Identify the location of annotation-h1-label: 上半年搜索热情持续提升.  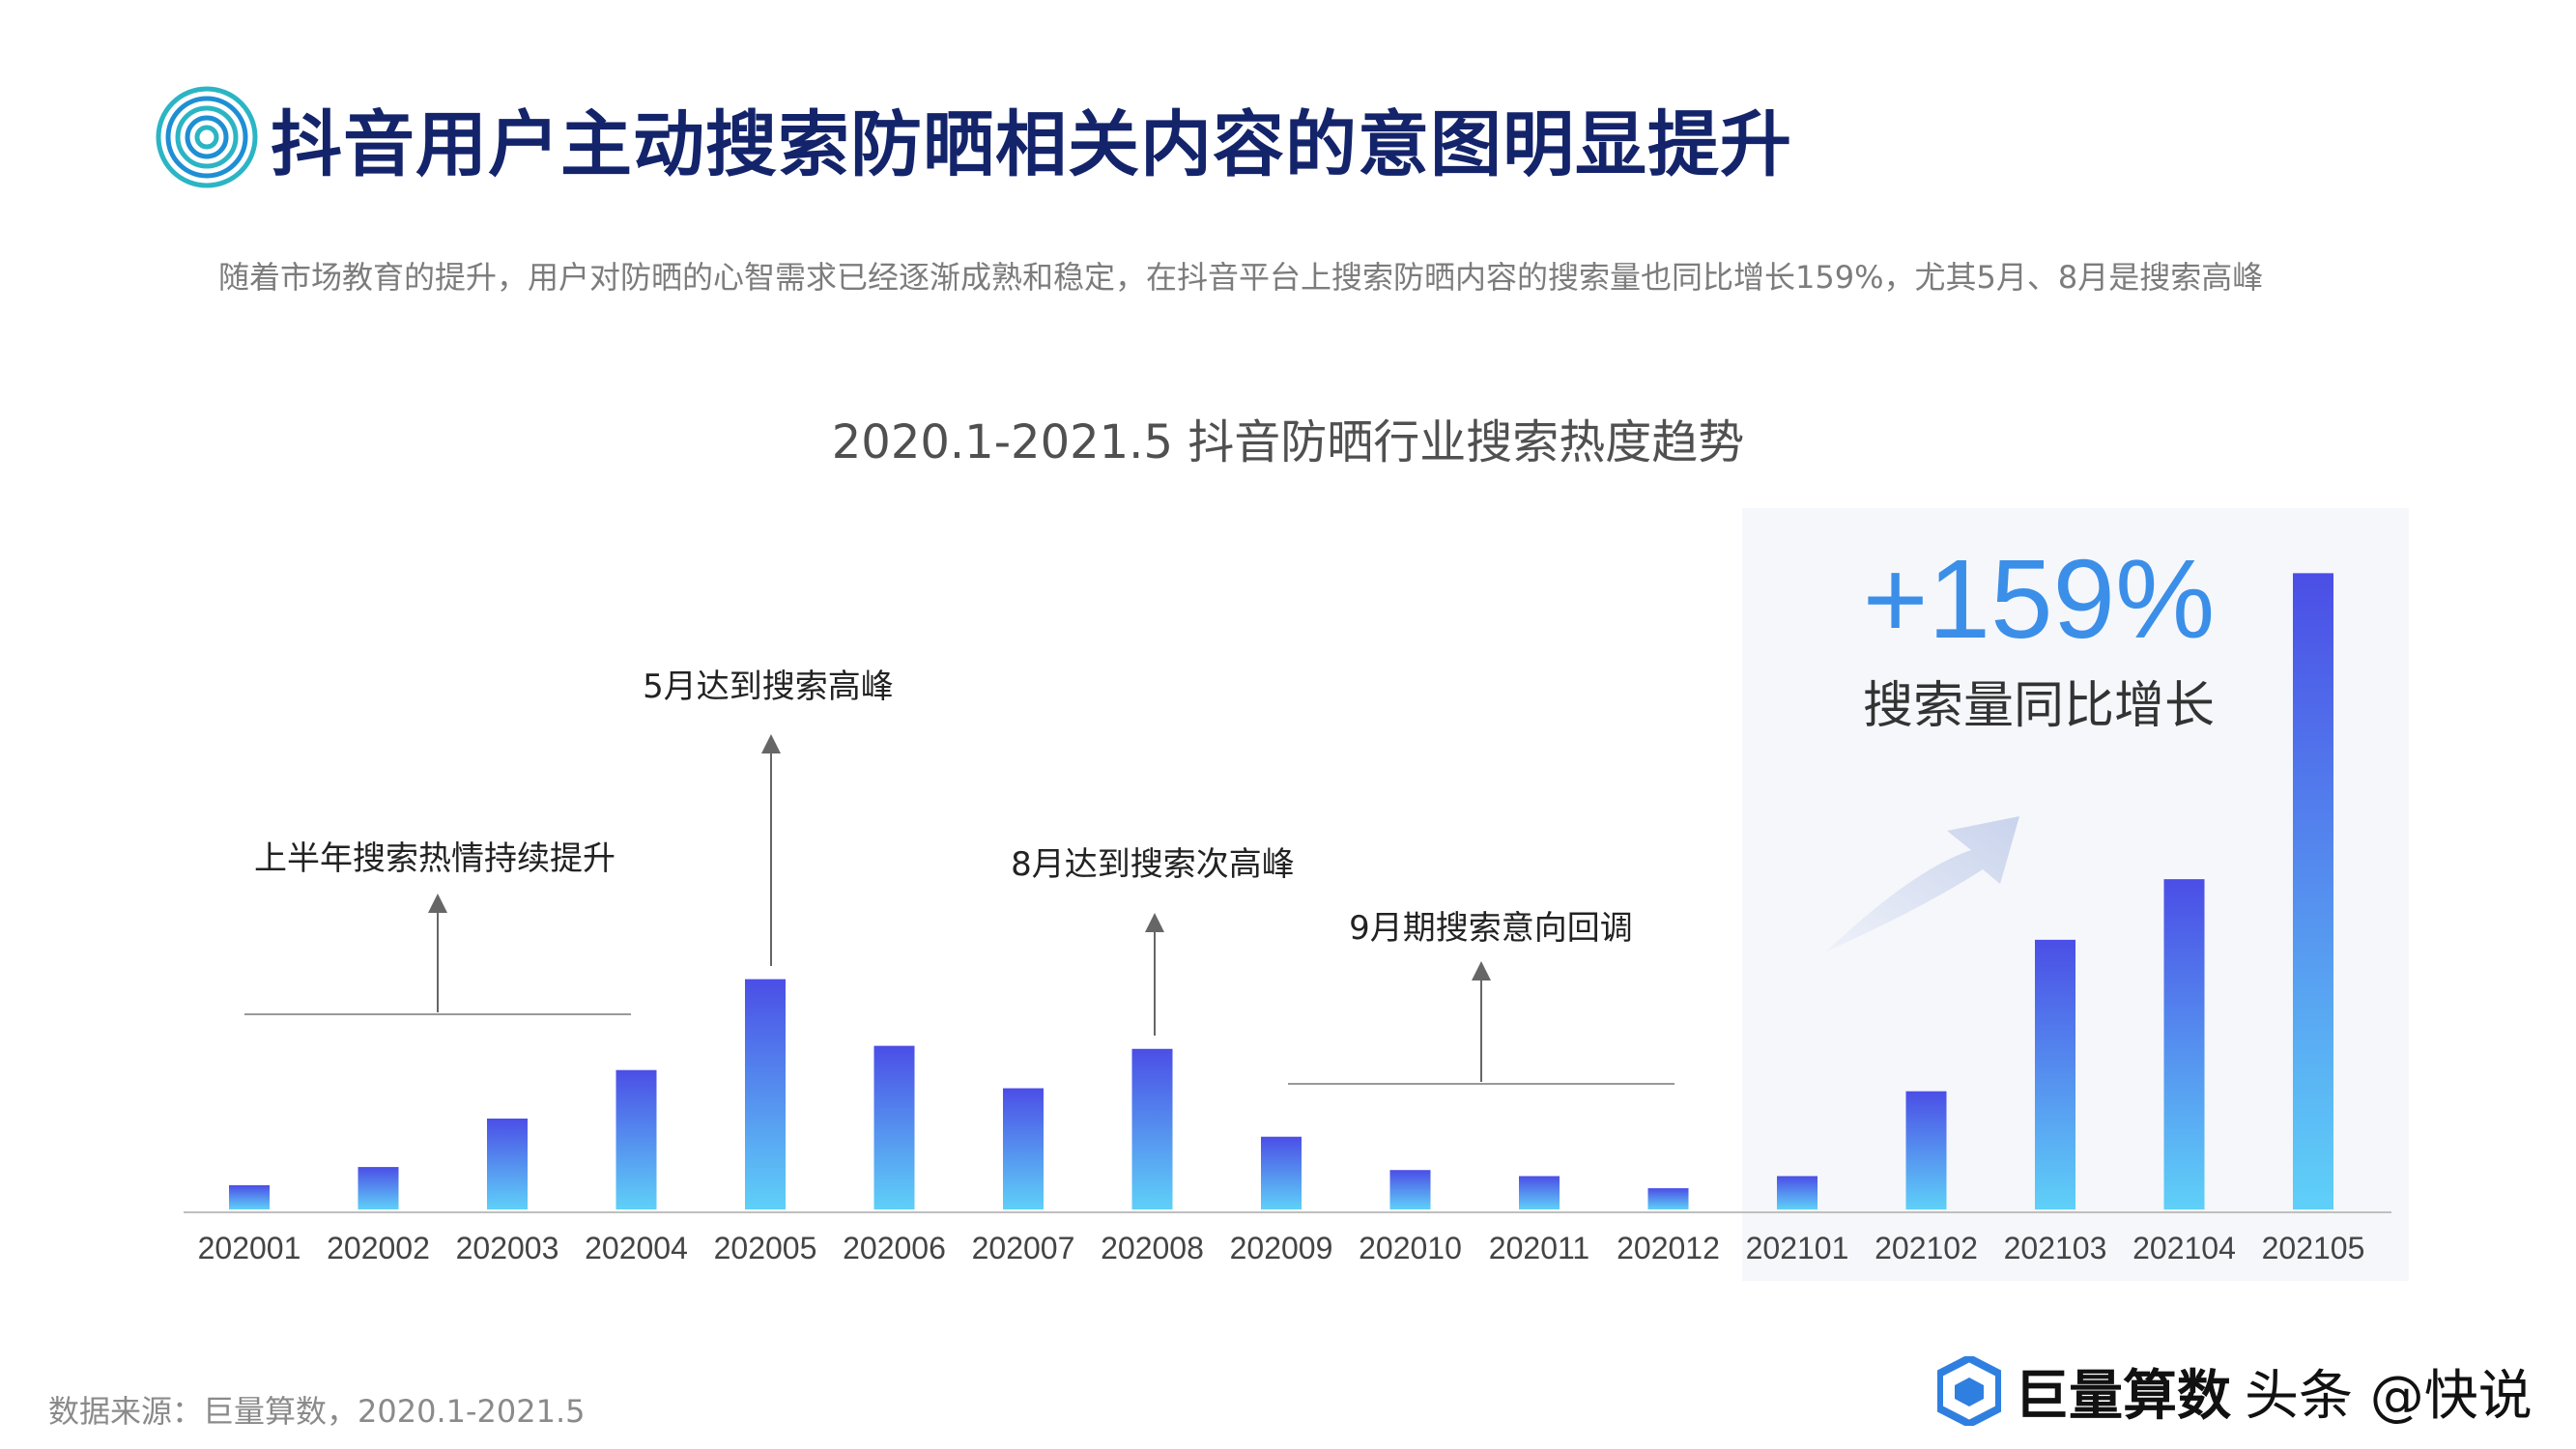
(435, 858).